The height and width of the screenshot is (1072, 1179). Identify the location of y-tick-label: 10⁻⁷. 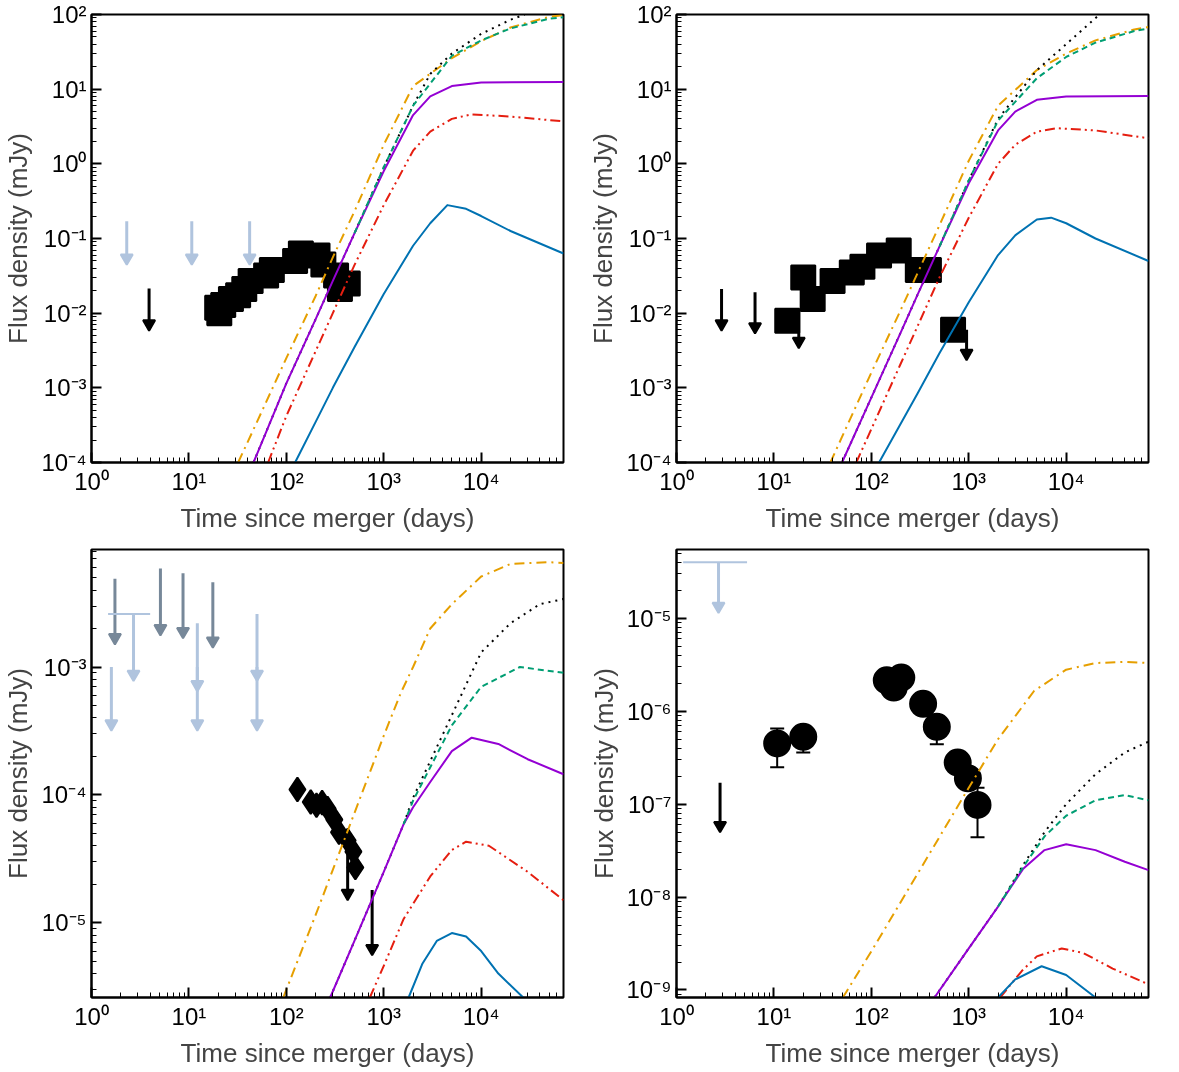
(650, 804).